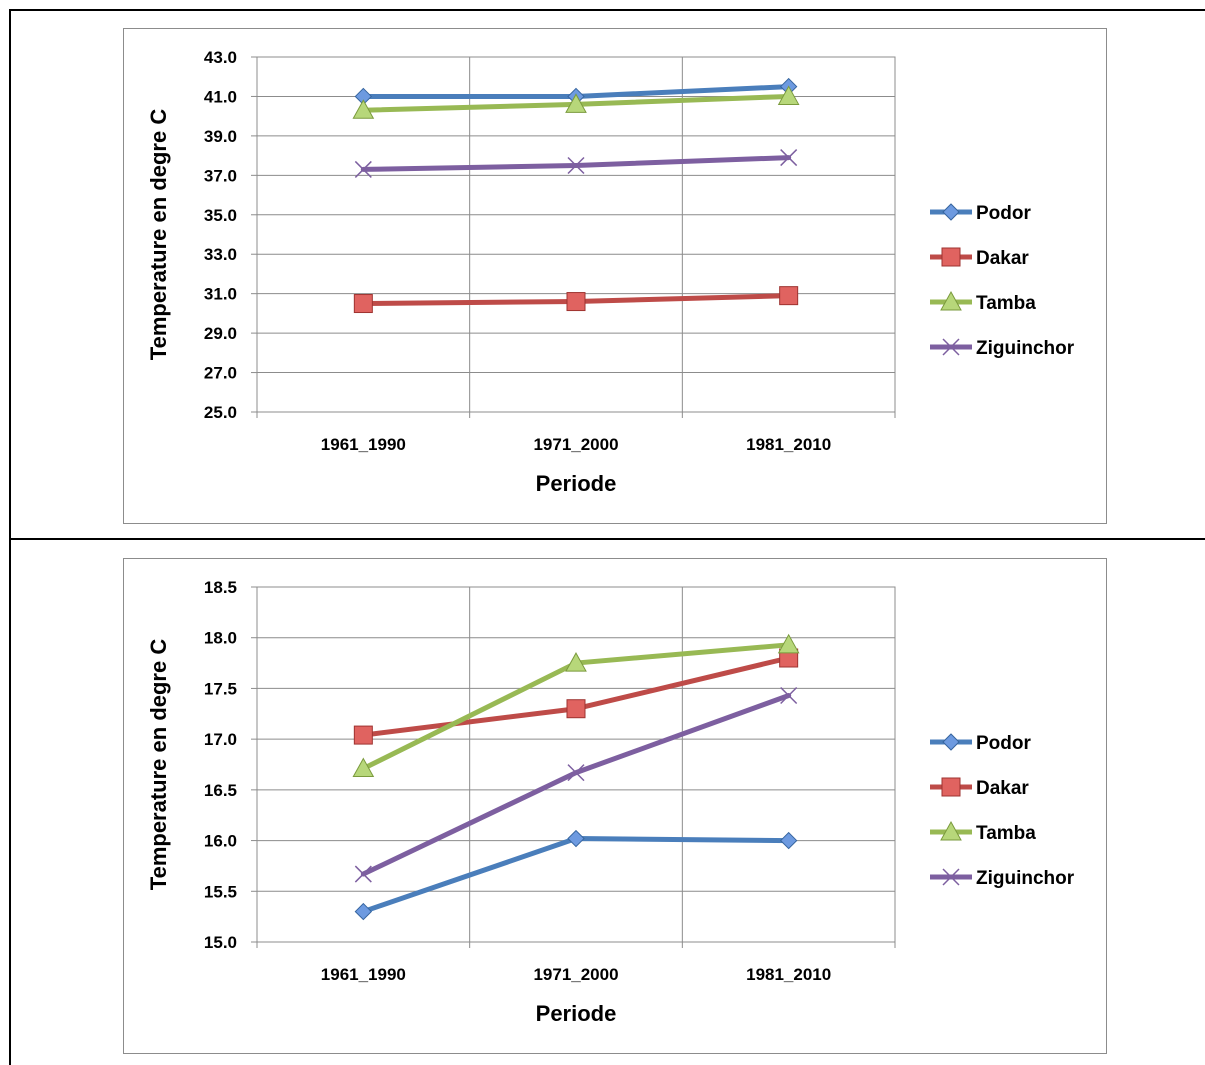 The height and width of the screenshot is (1065, 1205). What do you see at coordinates (607, 10) in the screenshot?
I see `table-border-top` at bounding box center [607, 10].